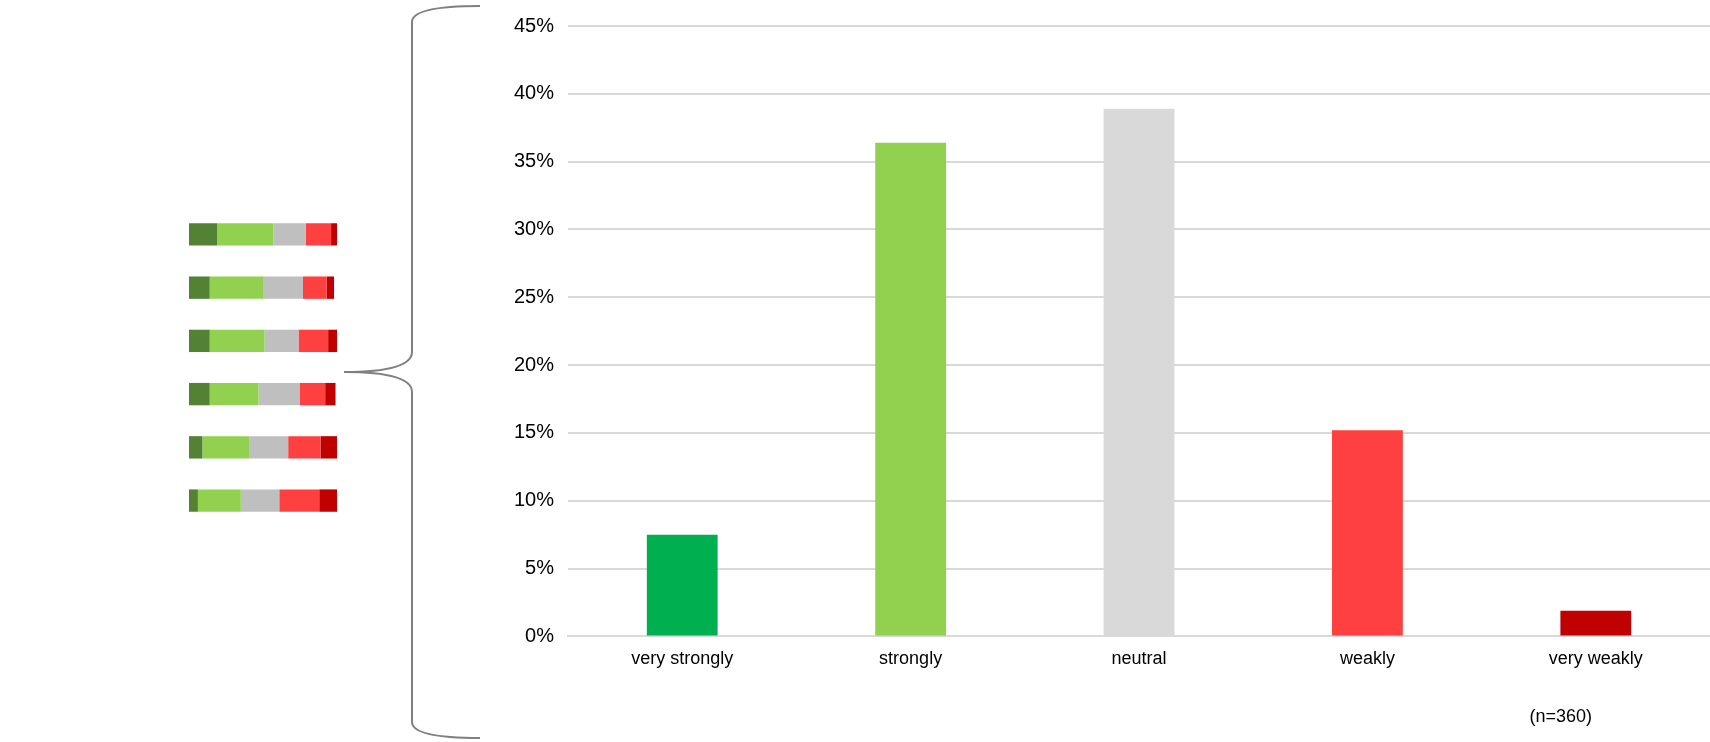 The width and height of the screenshot is (1710, 742). I want to click on y-tick-label: 15%, so click(534, 431).